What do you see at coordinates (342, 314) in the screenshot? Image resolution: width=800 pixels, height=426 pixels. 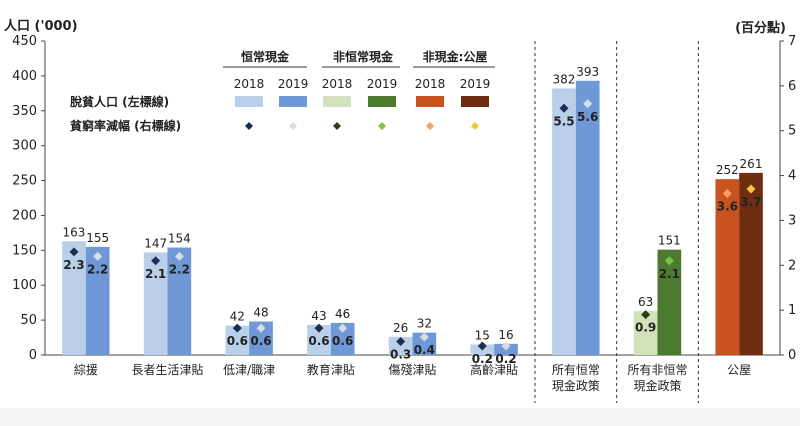 I see `bar-2019-value: 46` at bounding box center [342, 314].